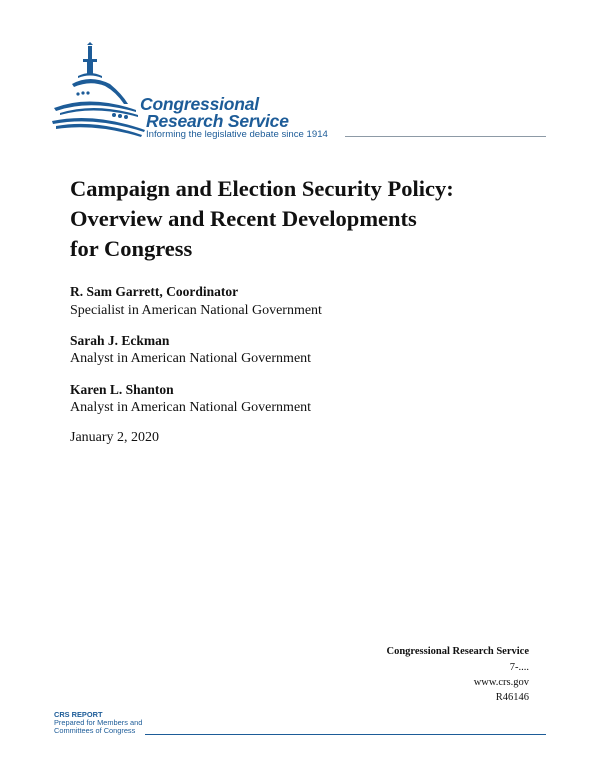  What do you see at coordinates (154, 291) in the screenshot?
I see `author-name: R. Sam Garrett, Coordinator` at bounding box center [154, 291].